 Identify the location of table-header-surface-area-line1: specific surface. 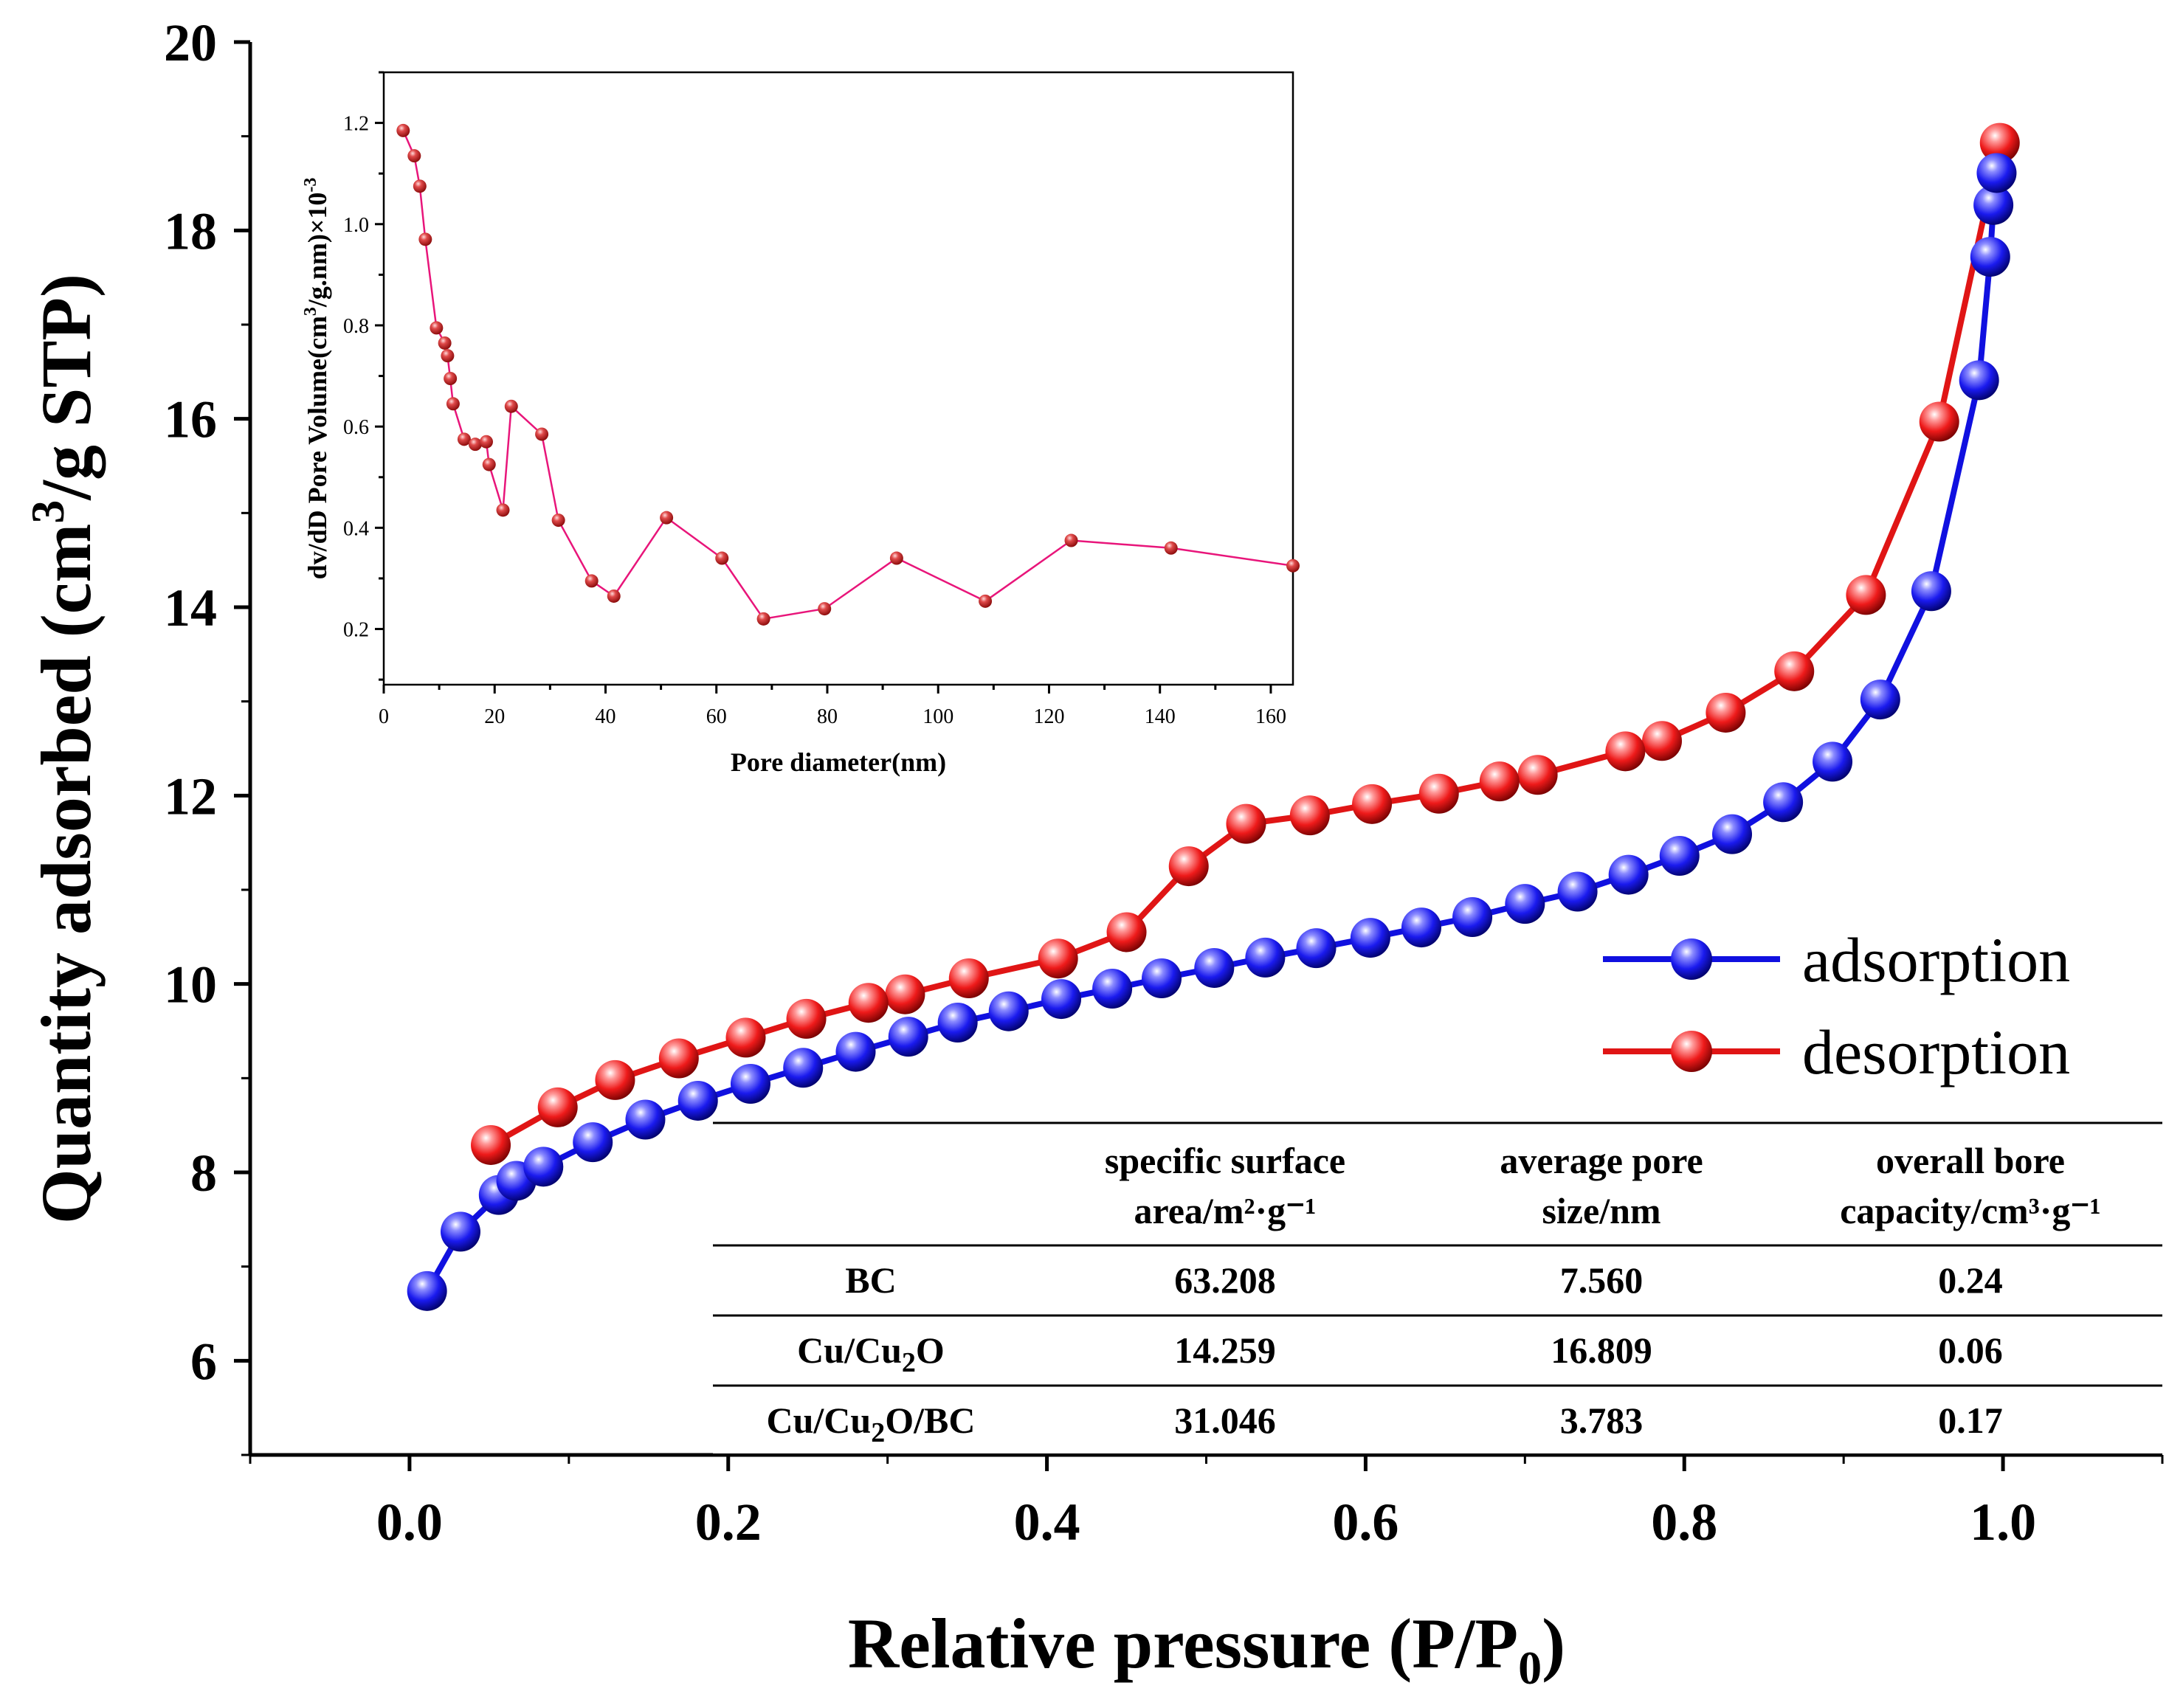
(1225, 1160).